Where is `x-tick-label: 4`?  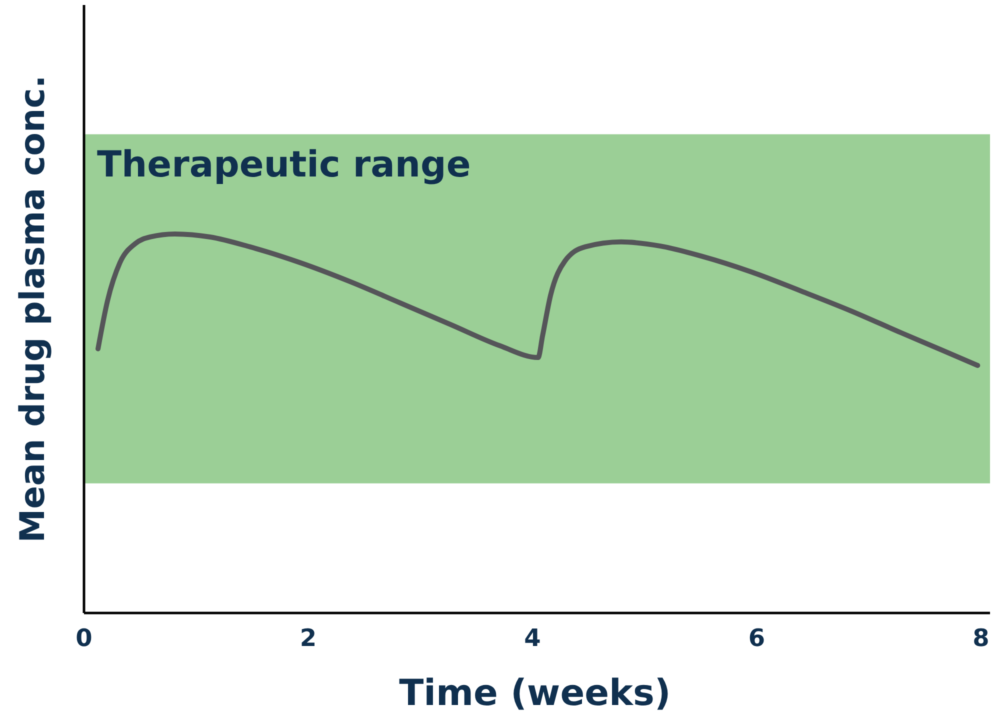 x-tick-label: 4 is located at coordinates (532, 638).